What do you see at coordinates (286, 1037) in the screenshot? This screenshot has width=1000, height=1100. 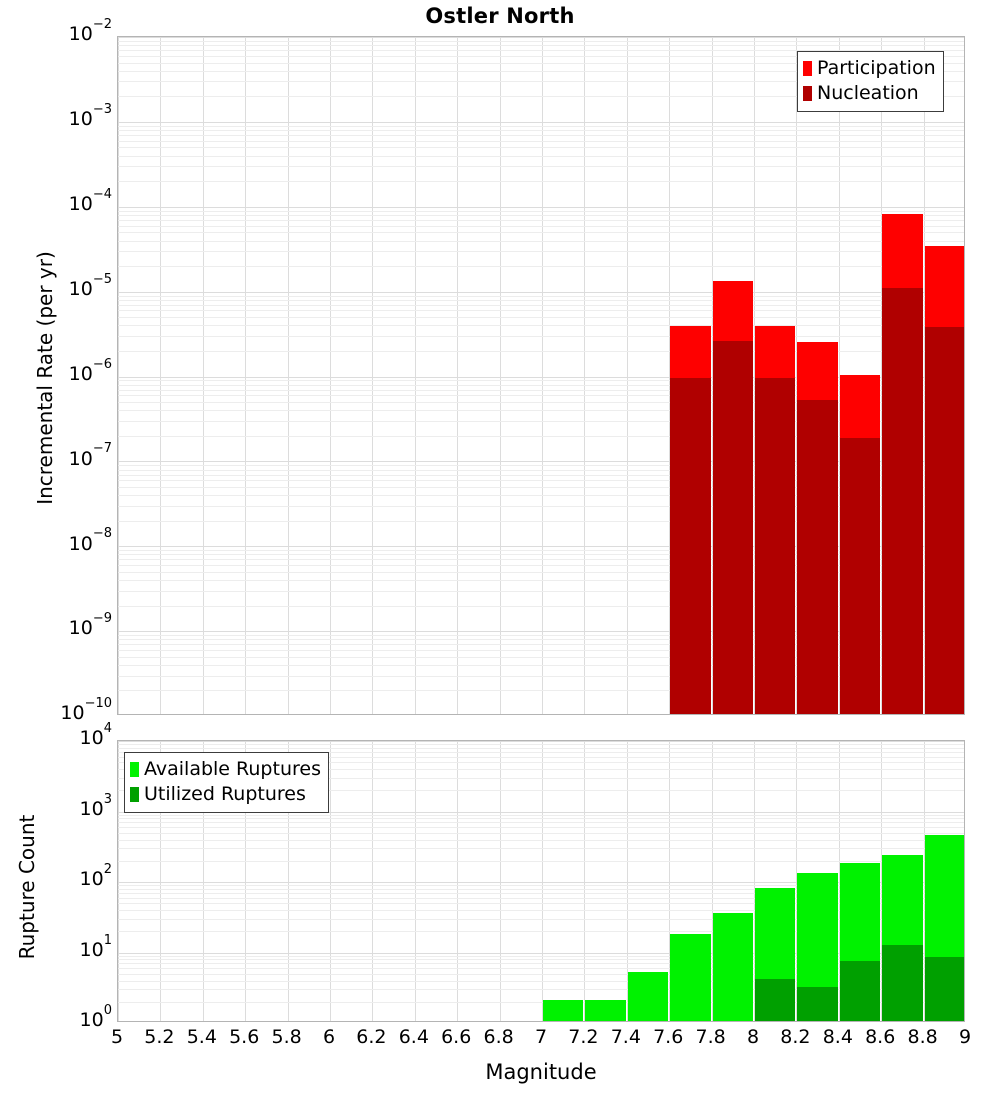 I see `x-tick-label: 5.8` at bounding box center [286, 1037].